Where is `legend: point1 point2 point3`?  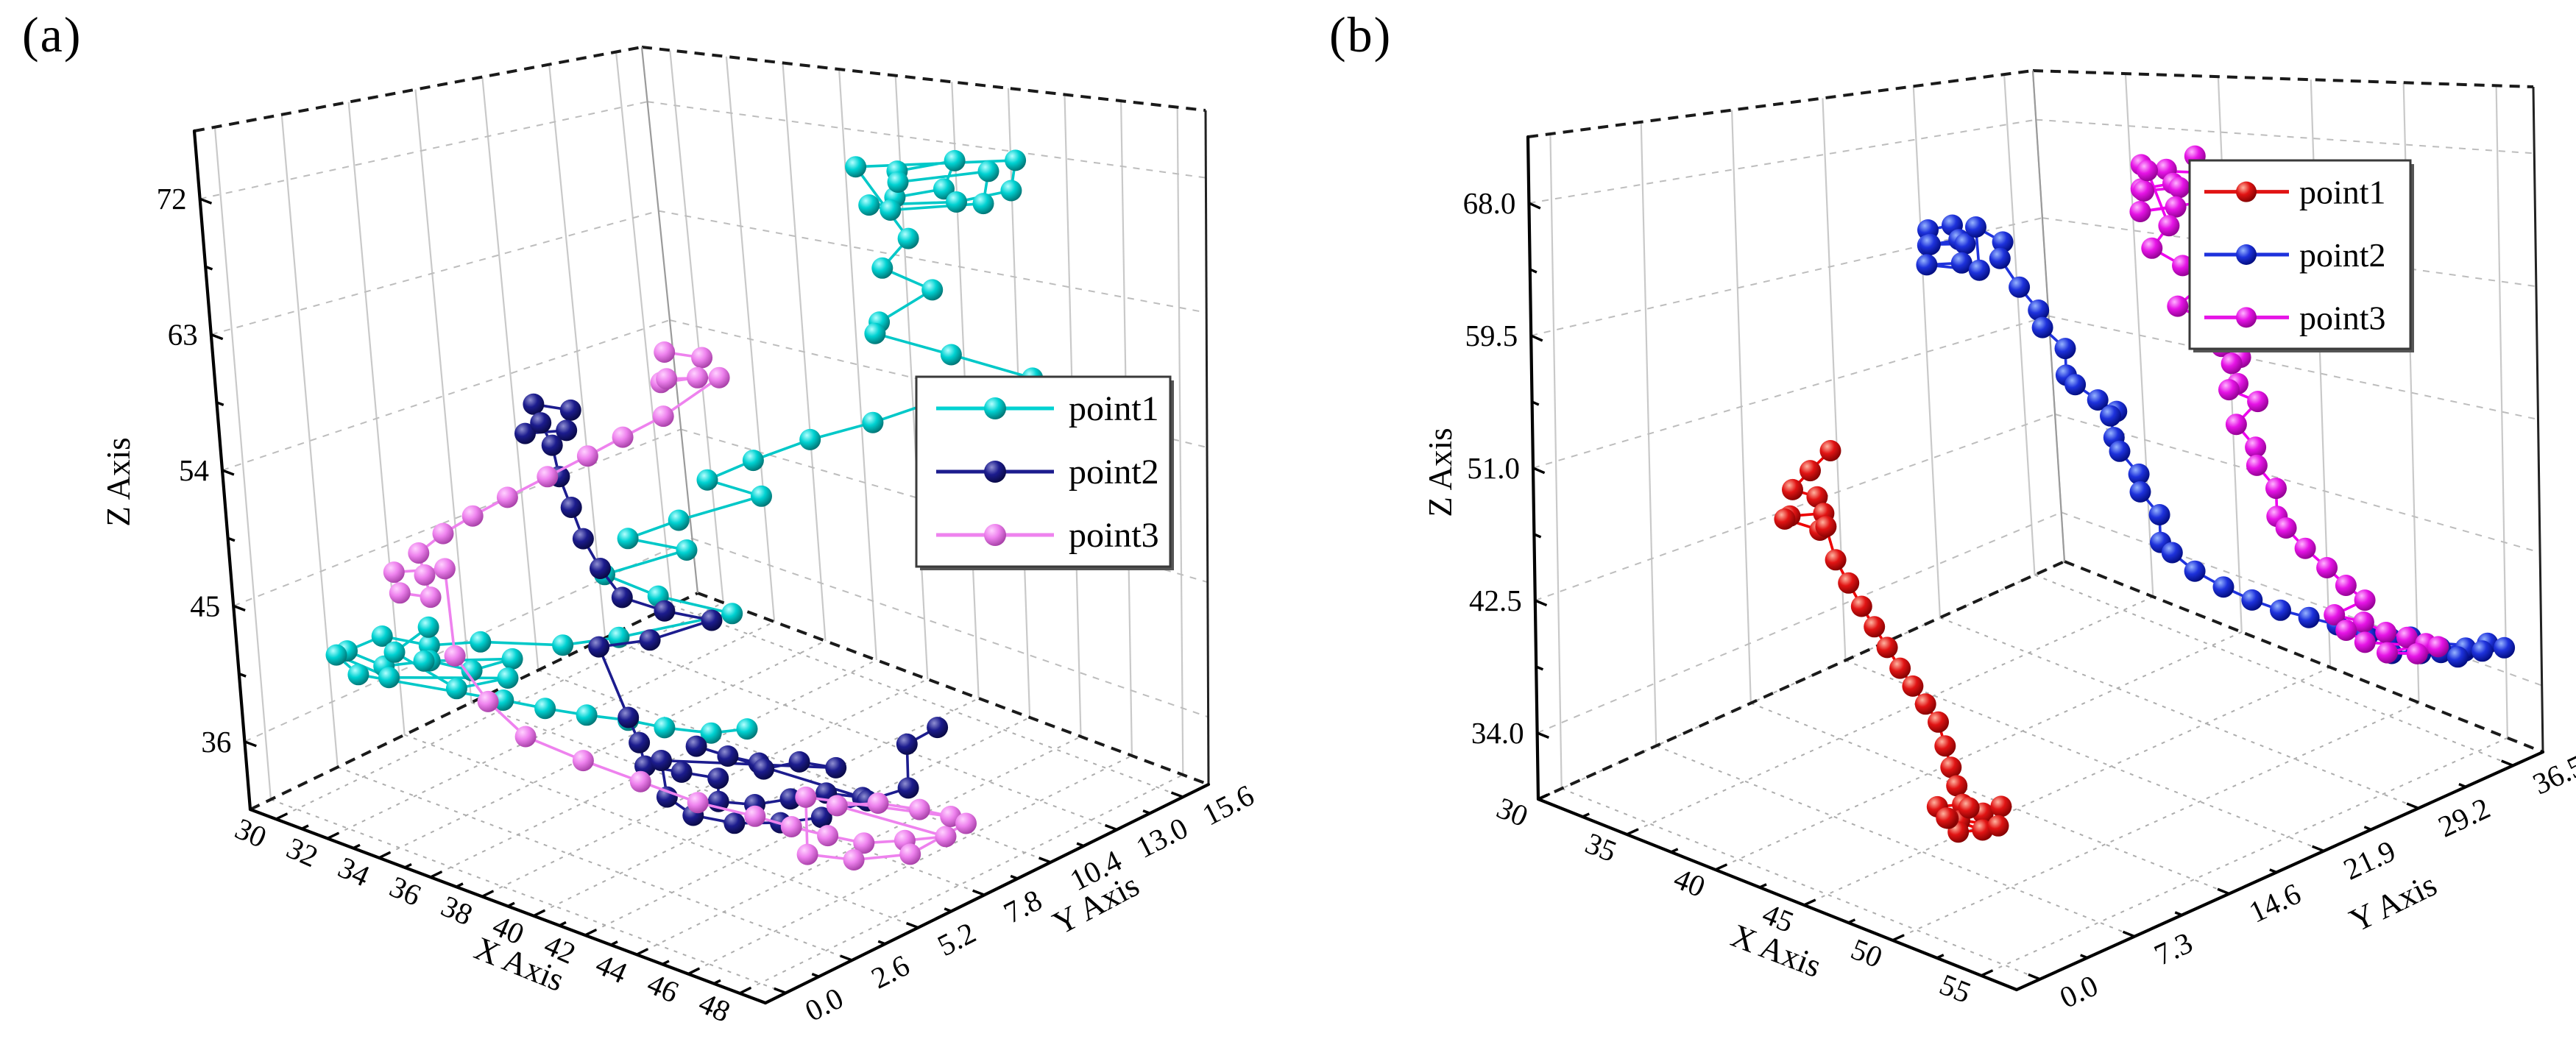
legend: point1 point2 point3 is located at coordinates (2301, 255).